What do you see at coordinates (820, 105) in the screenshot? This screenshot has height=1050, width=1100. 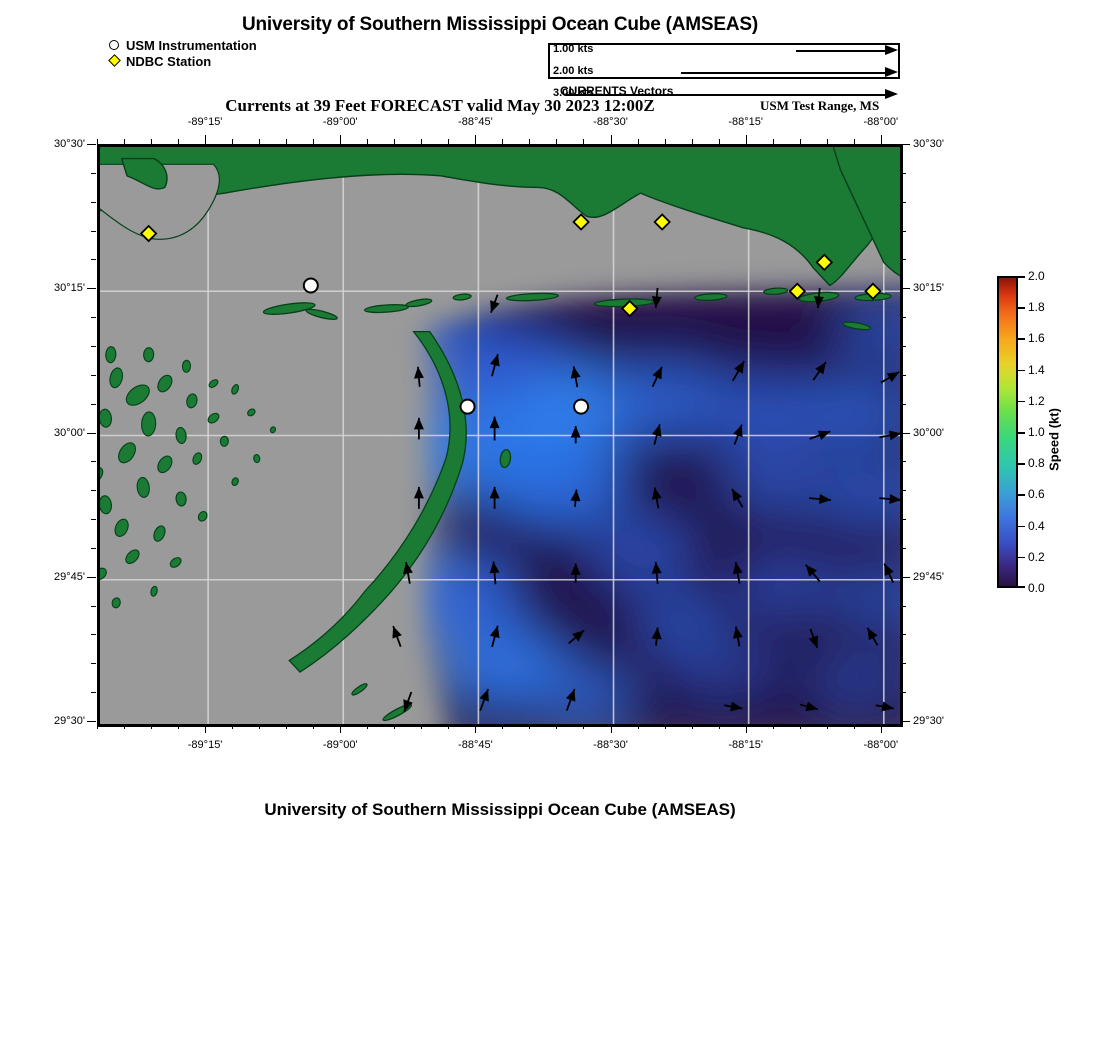 I see `test-range-label: USM Test Range, MS` at bounding box center [820, 105].